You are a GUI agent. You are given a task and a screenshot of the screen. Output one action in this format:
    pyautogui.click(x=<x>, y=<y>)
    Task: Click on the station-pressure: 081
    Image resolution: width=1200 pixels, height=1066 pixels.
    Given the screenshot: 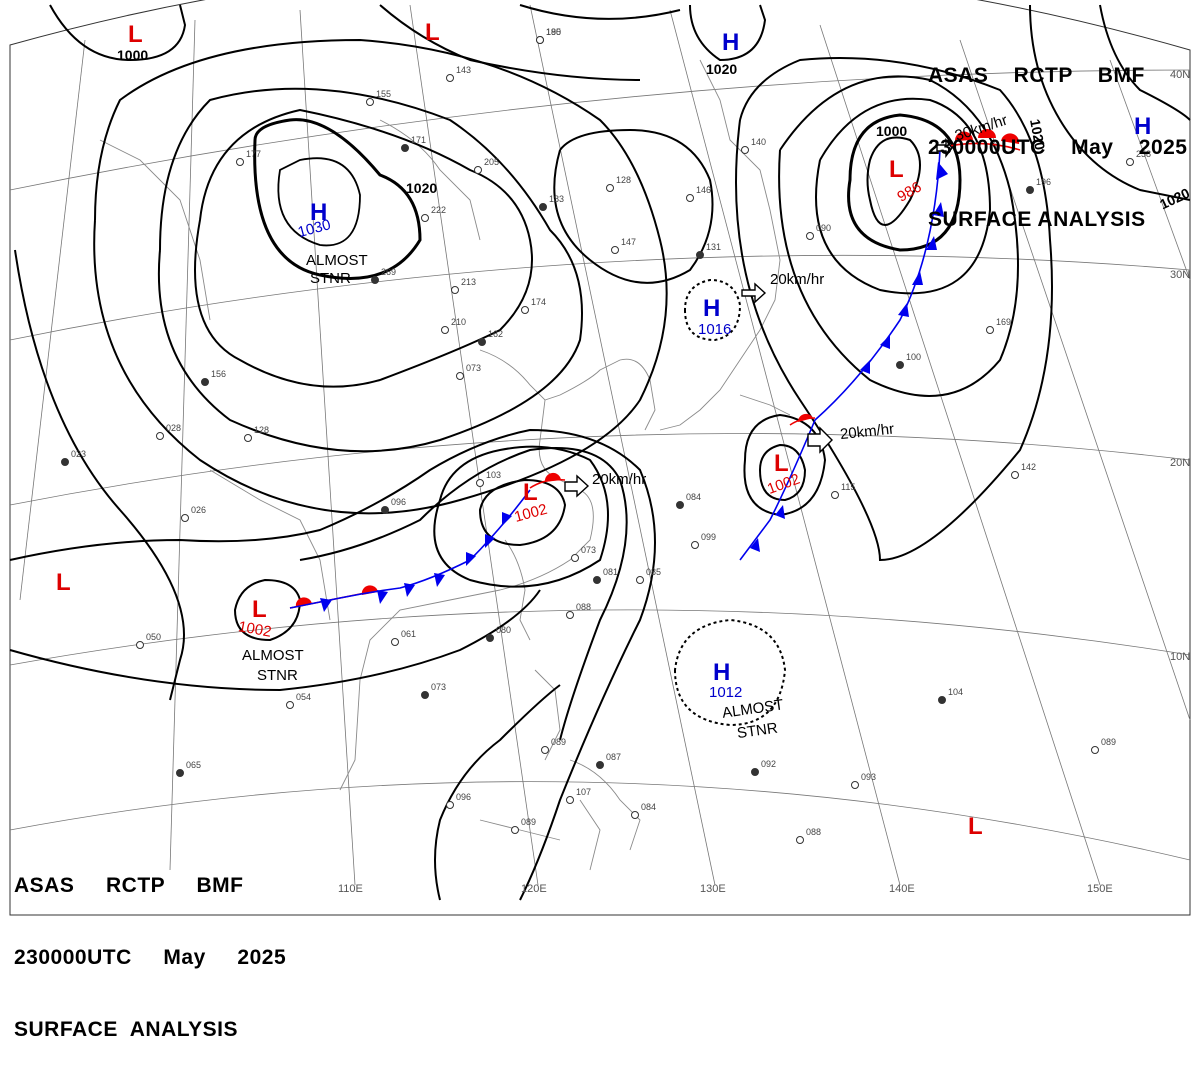 What is the action you would take?
    pyautogui.click(x=610, y=572)
    